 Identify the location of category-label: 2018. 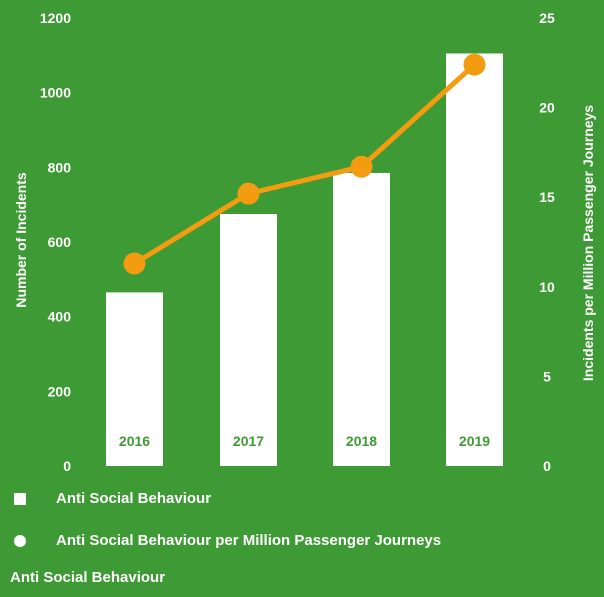
(361, 441).